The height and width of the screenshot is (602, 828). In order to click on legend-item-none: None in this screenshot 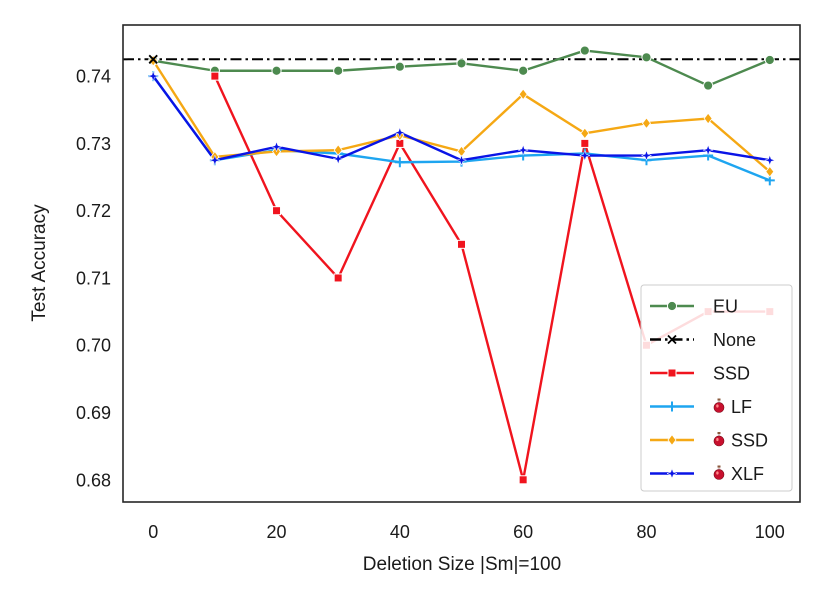, I will do `click(703, 340)`.